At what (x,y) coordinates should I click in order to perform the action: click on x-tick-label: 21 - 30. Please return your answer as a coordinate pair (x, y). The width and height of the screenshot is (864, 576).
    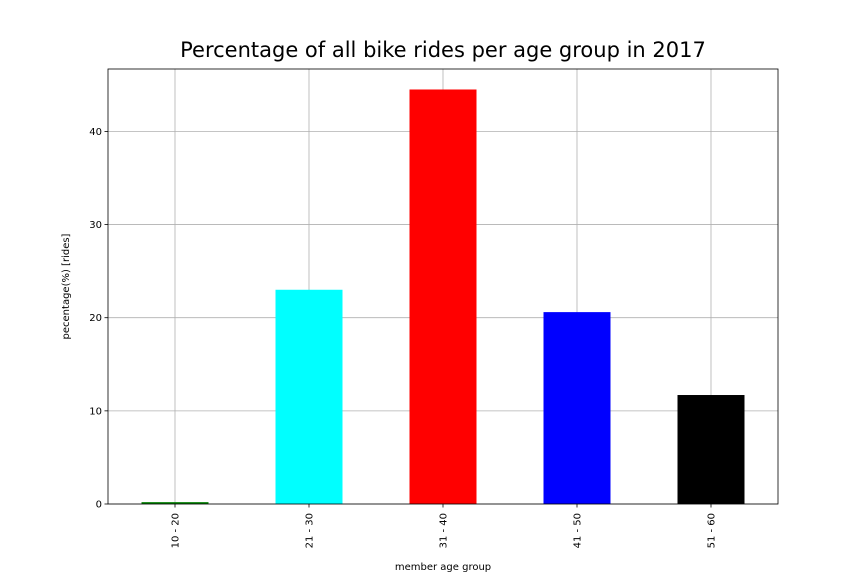
    Looking at the image, I should click on (310, 530).